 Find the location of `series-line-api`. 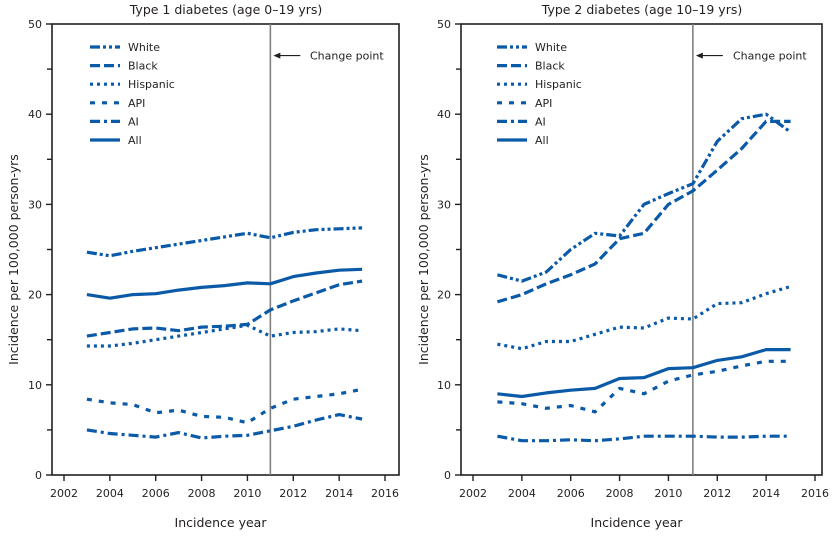

series-line-api is located at coordinates (644, 386).